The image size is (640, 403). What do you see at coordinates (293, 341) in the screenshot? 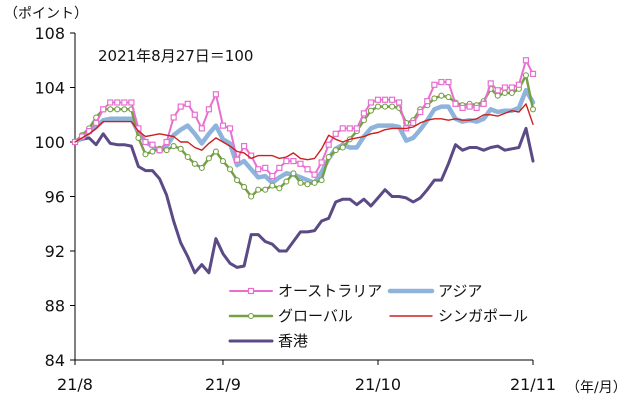
I see `legend-label: 香港` at bounding box center [293, 341].